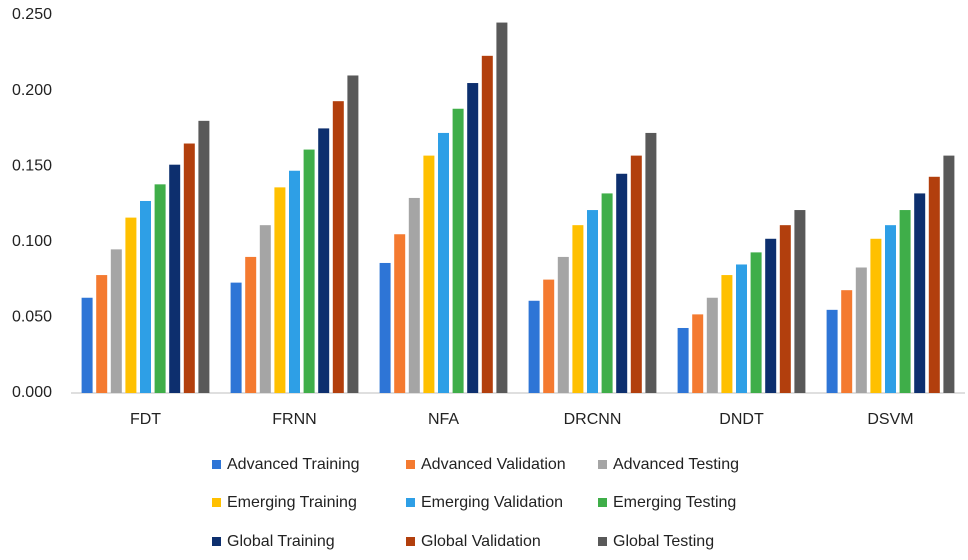 Image resolution: width=968 pixels, height=560 pixels. I want to click on y-tick-label: 0.100, so click(32, 241).